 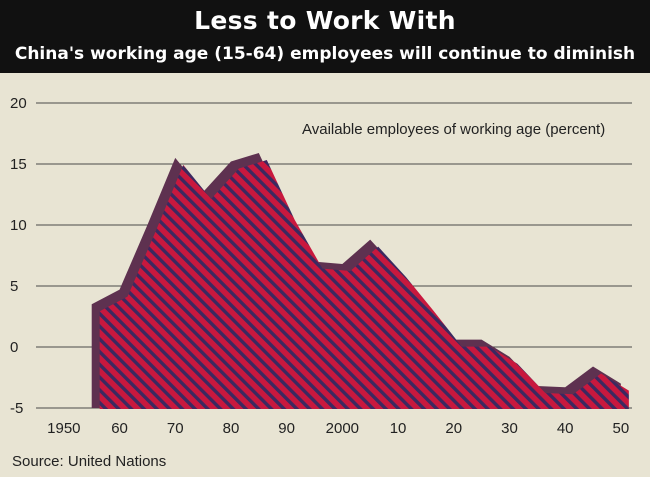 I want to click on source-note: Source: United Nations, so click(x=89, y=461).